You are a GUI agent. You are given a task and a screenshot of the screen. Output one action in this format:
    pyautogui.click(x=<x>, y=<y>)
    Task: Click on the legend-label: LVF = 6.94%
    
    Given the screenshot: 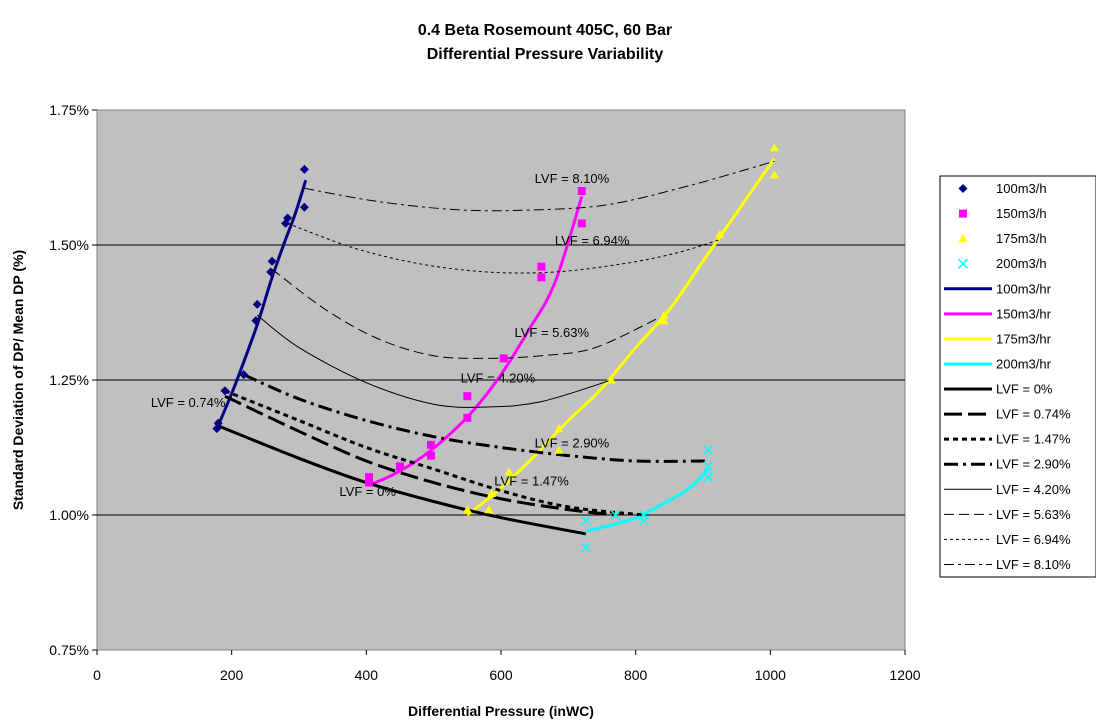 What is the action you would take?
    pyautogui.click(x=1033, y=539)
    